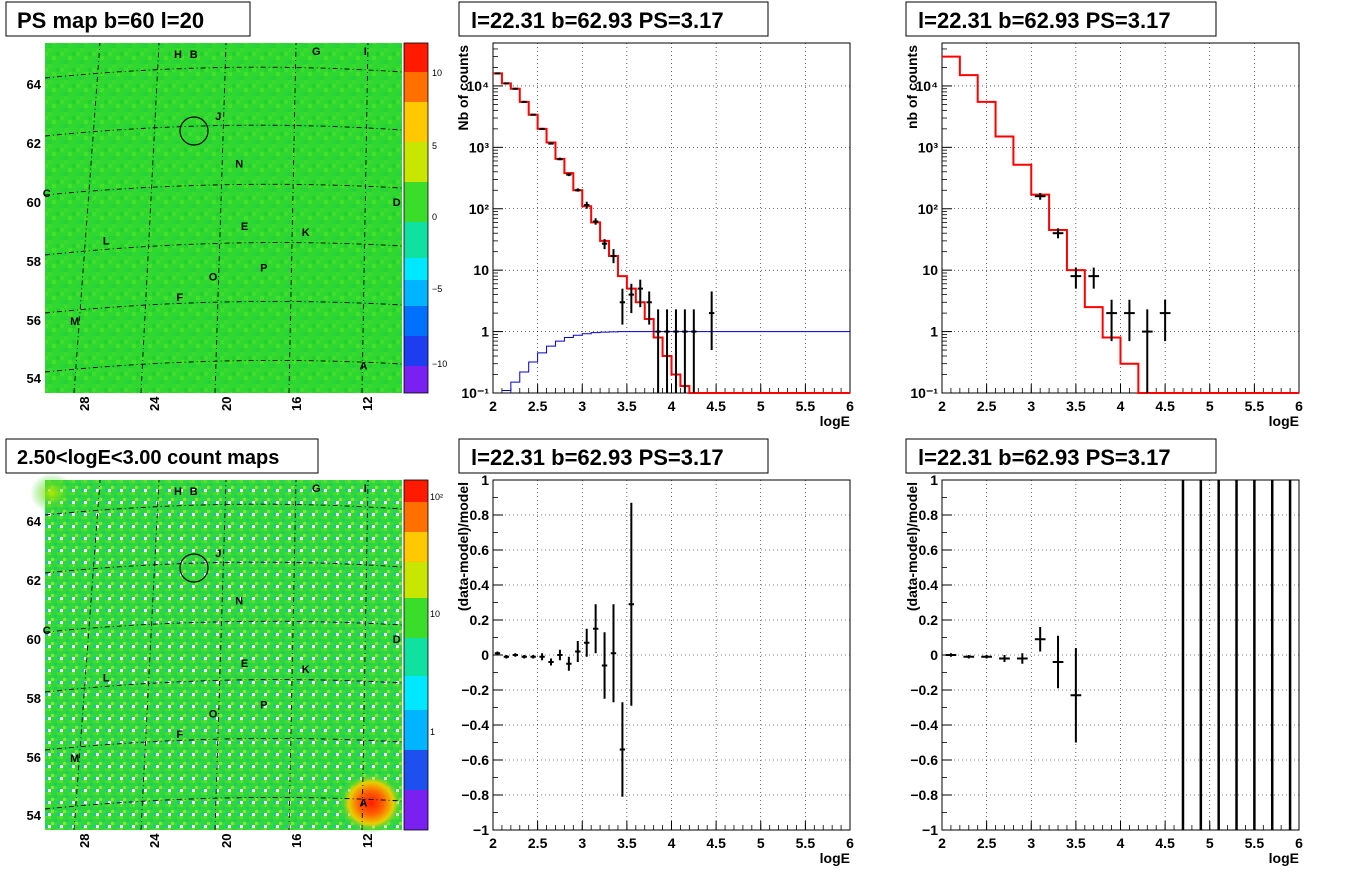  Describe the element at coordinates (34, 202) in the screenshot. I see `ps-map-y-tick: 60` at that location.